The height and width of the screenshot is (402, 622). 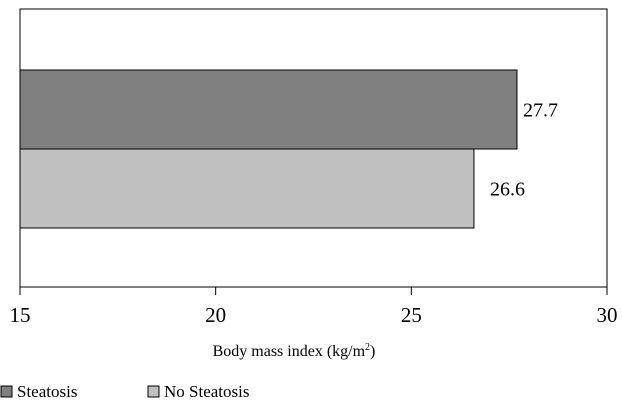 What do you see at coordinates (124, 391) in the screenshot?
I see `legend: Steatosis No Steatosis` at bounding box center [124, 391].